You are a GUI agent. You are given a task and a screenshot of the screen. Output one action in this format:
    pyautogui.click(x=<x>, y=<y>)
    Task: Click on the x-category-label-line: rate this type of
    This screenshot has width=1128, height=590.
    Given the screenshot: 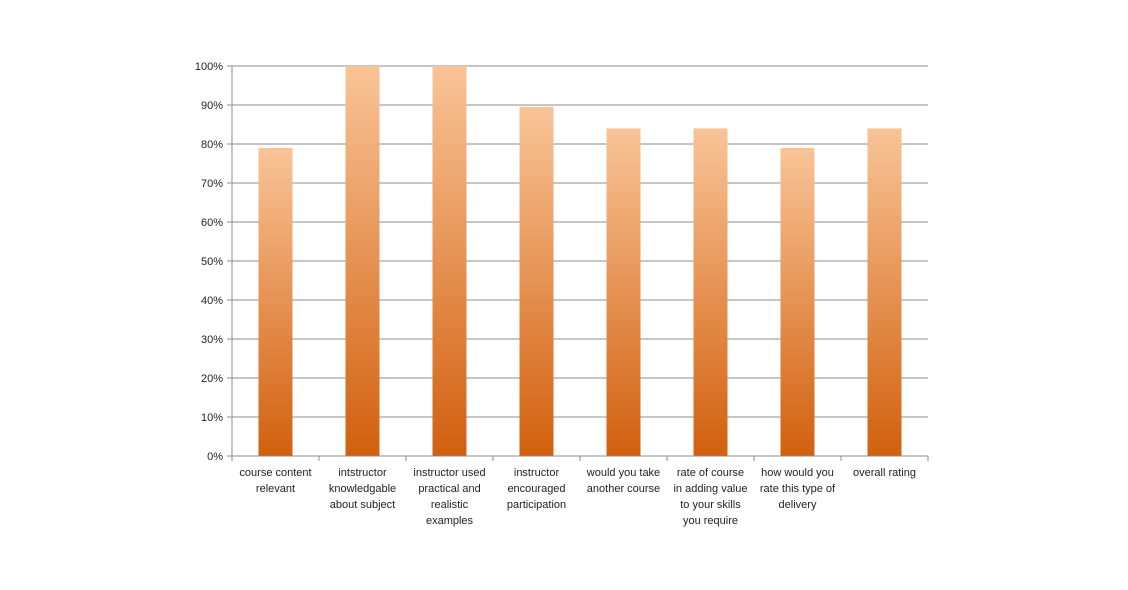 What is the action you would take?
    pyautogui.click(x=798, y=489)
    